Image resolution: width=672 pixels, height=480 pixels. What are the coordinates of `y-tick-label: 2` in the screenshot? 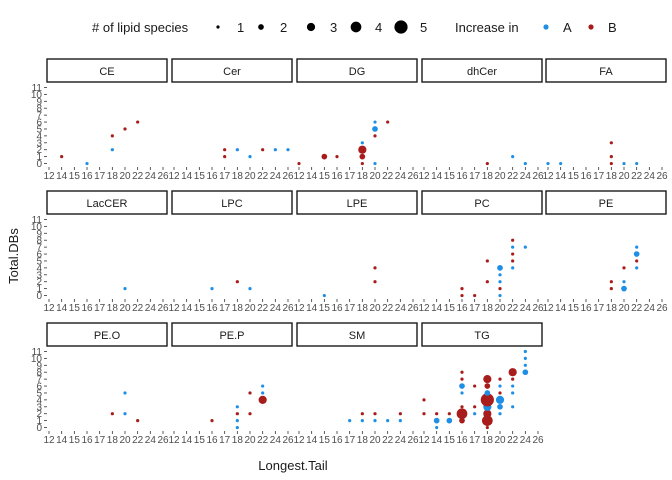 It's located at (39, 150).